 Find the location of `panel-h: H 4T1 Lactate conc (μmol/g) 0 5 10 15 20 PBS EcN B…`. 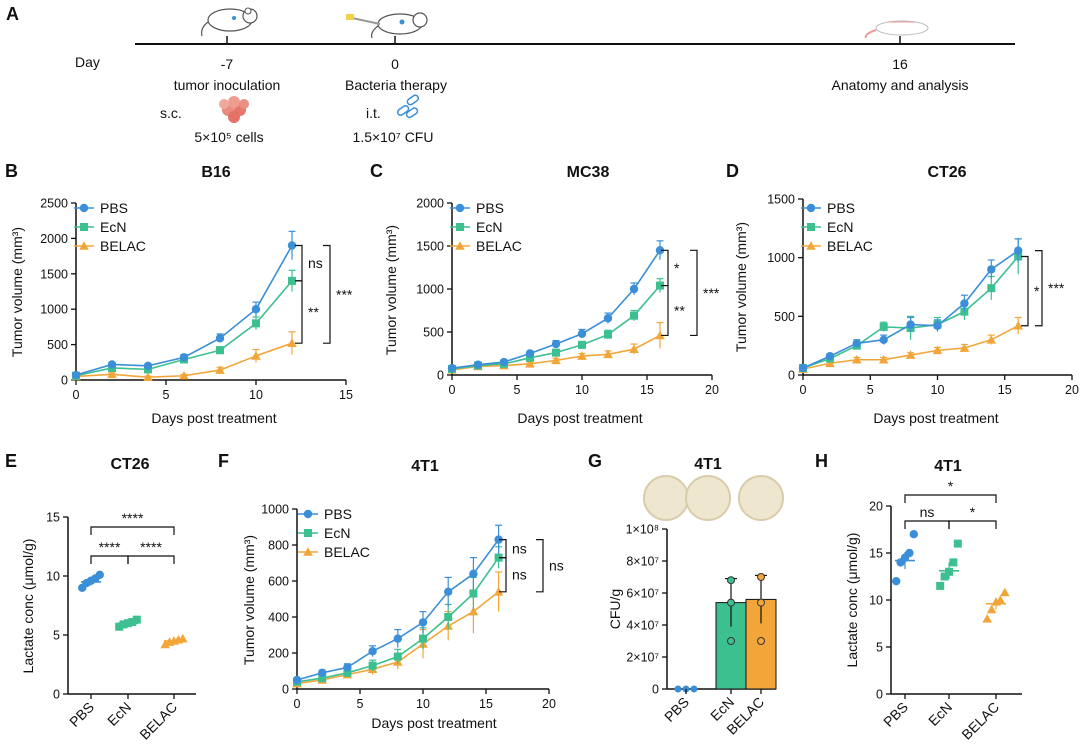

panel-h: H 4T1 Lactate conc (μmol/g) 0 5 10 15 20 PBS EcN B… is located at coordinates (918, 597).